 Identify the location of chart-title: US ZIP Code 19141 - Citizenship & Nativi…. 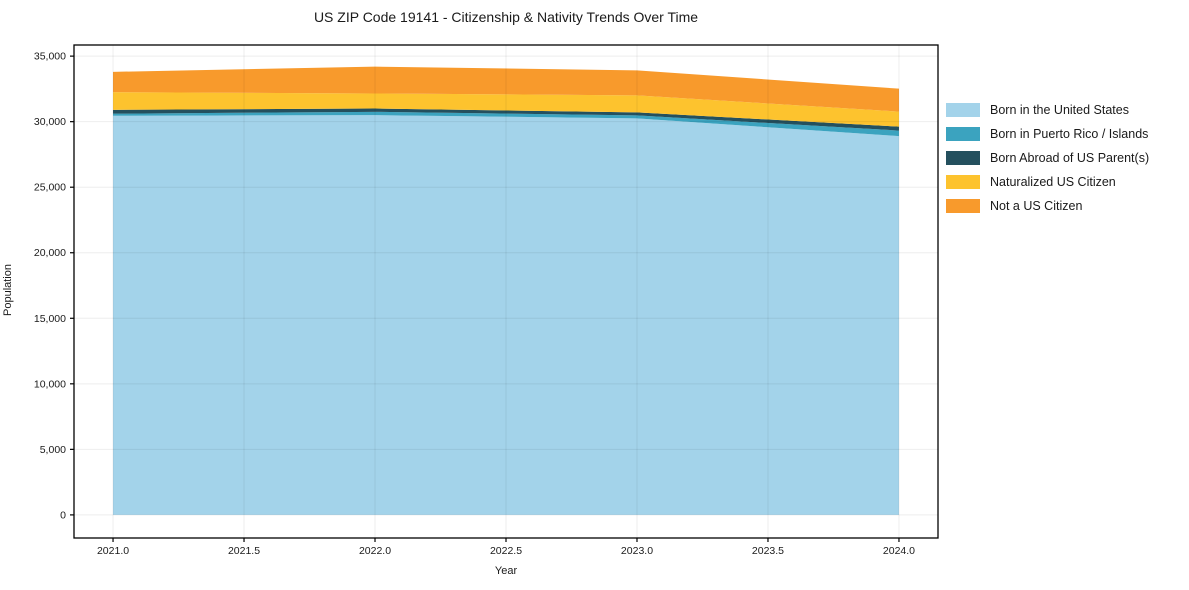
(506, 17).